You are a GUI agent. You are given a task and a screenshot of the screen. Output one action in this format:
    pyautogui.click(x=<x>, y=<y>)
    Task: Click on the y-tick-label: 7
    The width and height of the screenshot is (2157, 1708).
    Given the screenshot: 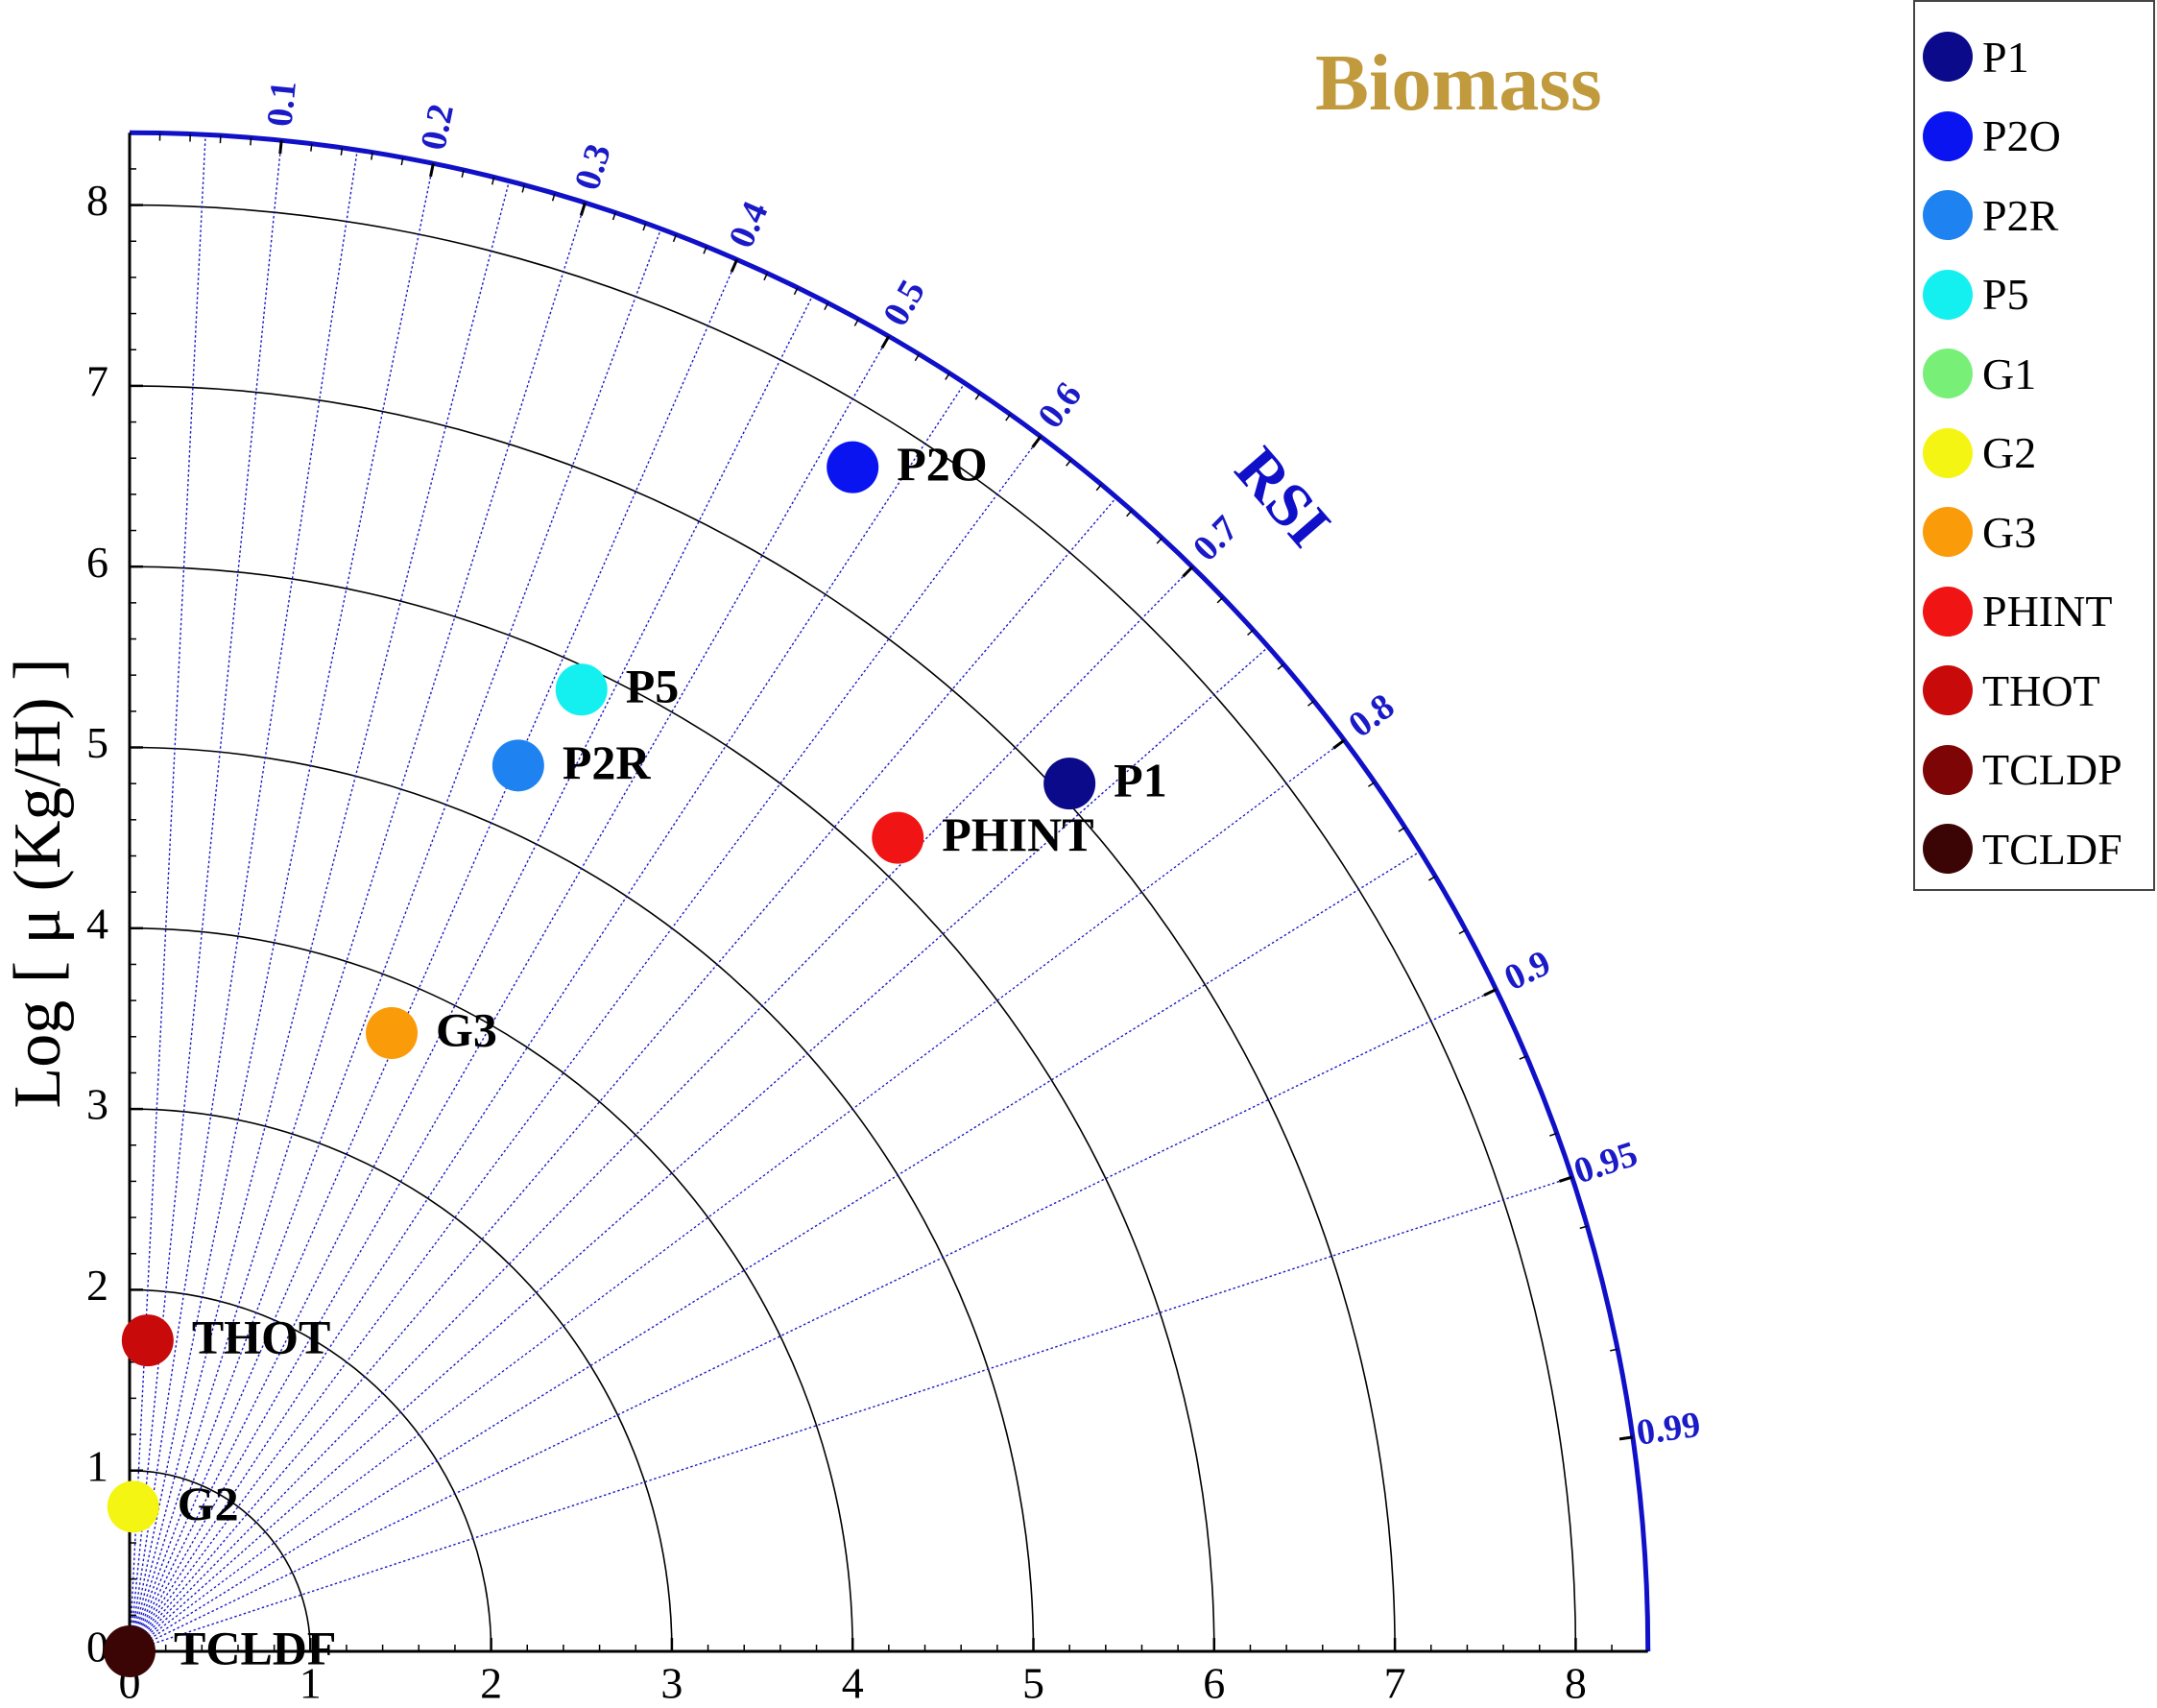 What is the action you would take?
    pyautogui.click(x=97, y=380)
    